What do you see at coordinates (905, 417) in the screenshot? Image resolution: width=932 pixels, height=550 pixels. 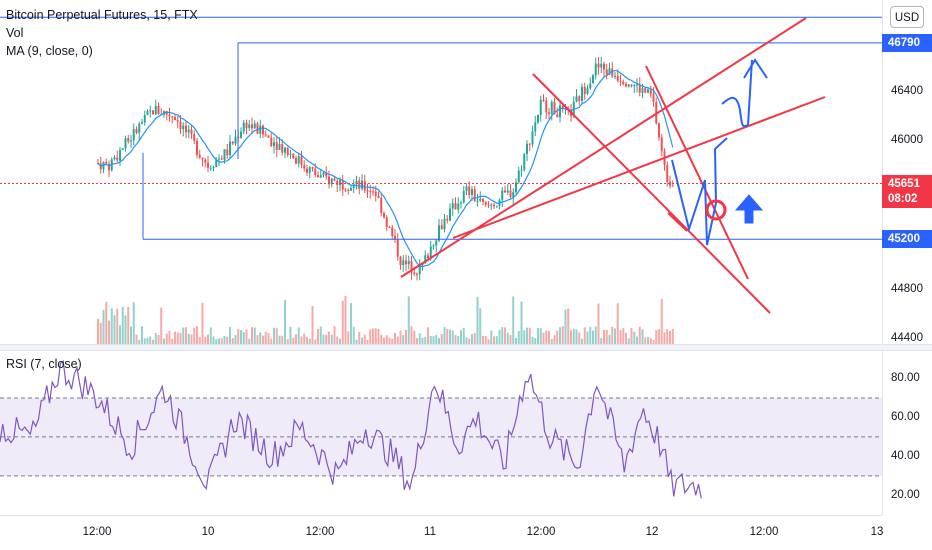 I see `rsi-tick-label: 60.00` at bounding box center [905, 417].